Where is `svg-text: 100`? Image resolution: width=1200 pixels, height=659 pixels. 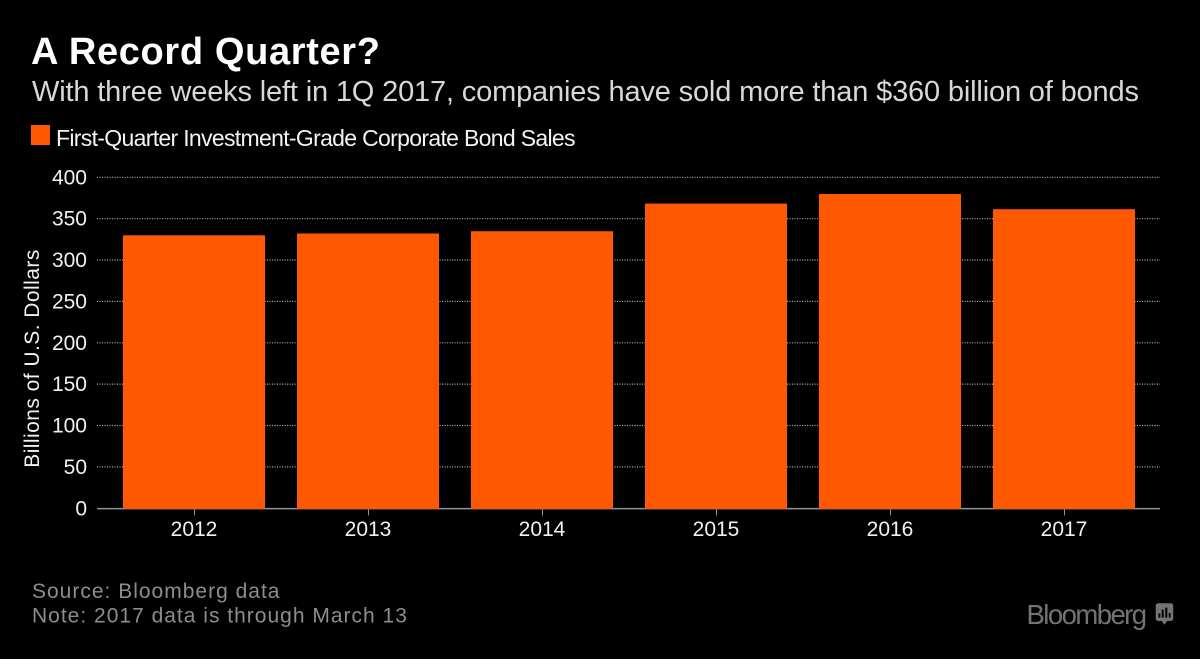
svg-text: 100 is located at coordinates (69, 426).